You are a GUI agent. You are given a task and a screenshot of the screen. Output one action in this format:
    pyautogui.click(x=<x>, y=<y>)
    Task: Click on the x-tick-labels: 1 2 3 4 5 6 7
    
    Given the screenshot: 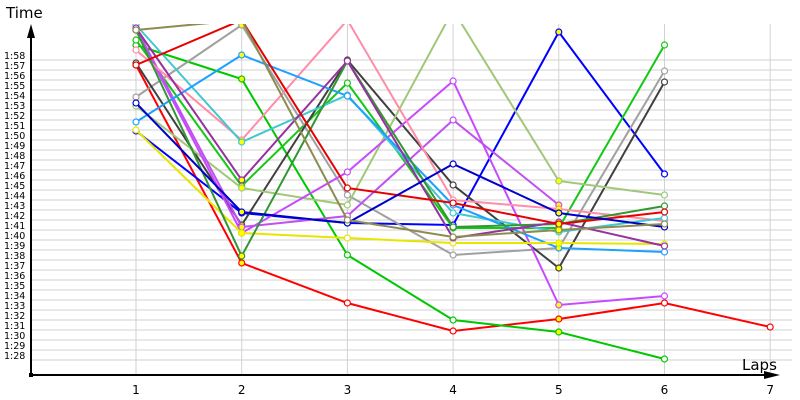 What is the action you would take?
    pyautogui.click(x=453, y=390)
    